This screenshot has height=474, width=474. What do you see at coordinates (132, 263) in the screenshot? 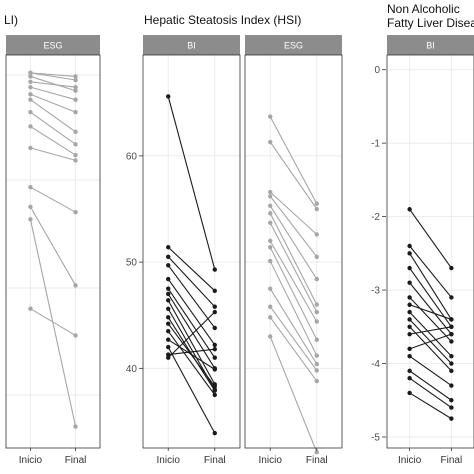
I see `y-tick-label: 50` at bounding box center [132, 263].